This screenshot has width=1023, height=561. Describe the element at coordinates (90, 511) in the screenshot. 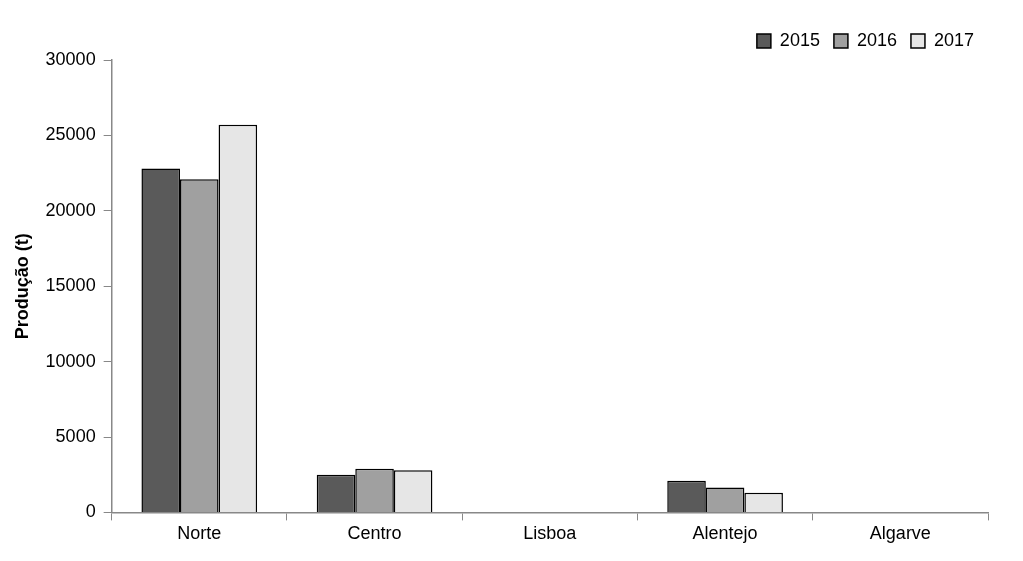

I see `y-tick-label: 0` at that location.